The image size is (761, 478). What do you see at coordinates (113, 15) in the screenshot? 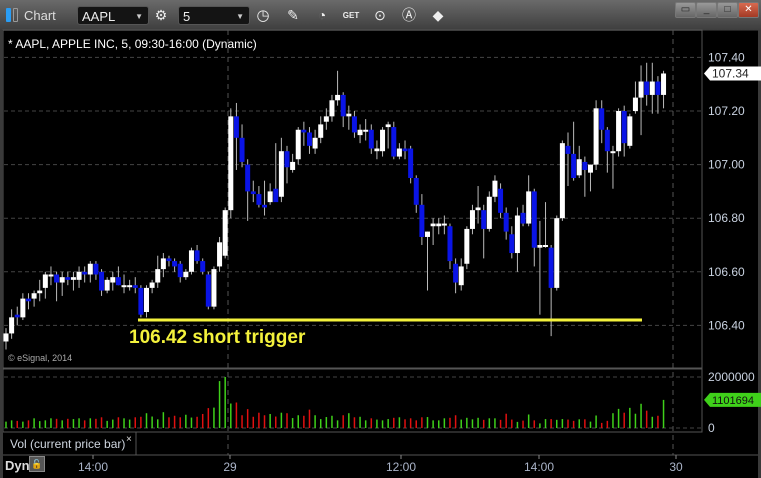
I see `symbol-input: AAPL ▼` at bounding box center [113, 15].